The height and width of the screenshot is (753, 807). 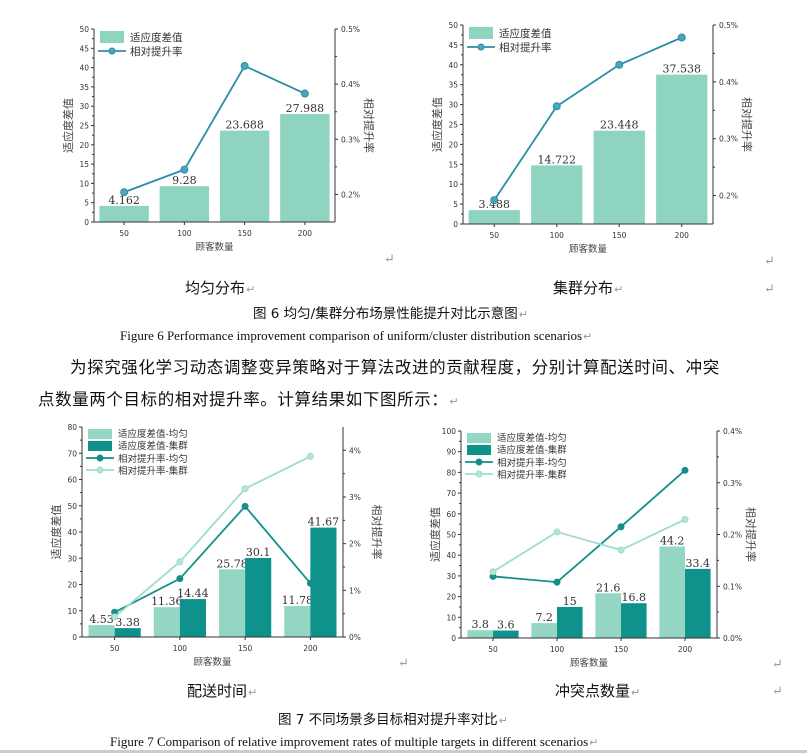 I want to click on y-tick-label: 25, so click(x=84, y=126).